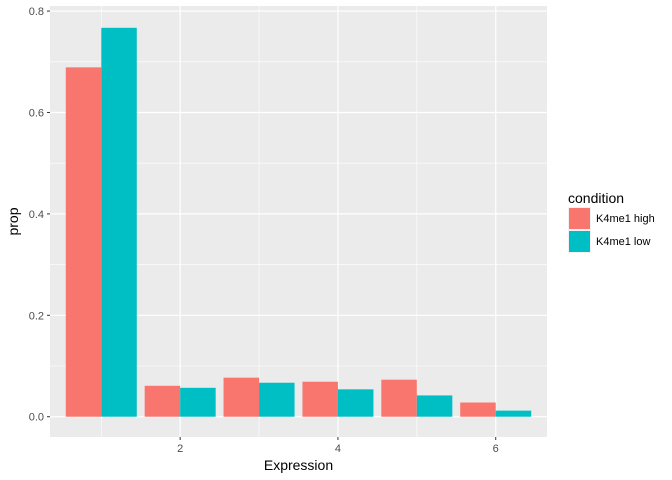 This screenshot has height=480, width=672. I want to click on x-axis: 2 4 6, so click(338, 446).